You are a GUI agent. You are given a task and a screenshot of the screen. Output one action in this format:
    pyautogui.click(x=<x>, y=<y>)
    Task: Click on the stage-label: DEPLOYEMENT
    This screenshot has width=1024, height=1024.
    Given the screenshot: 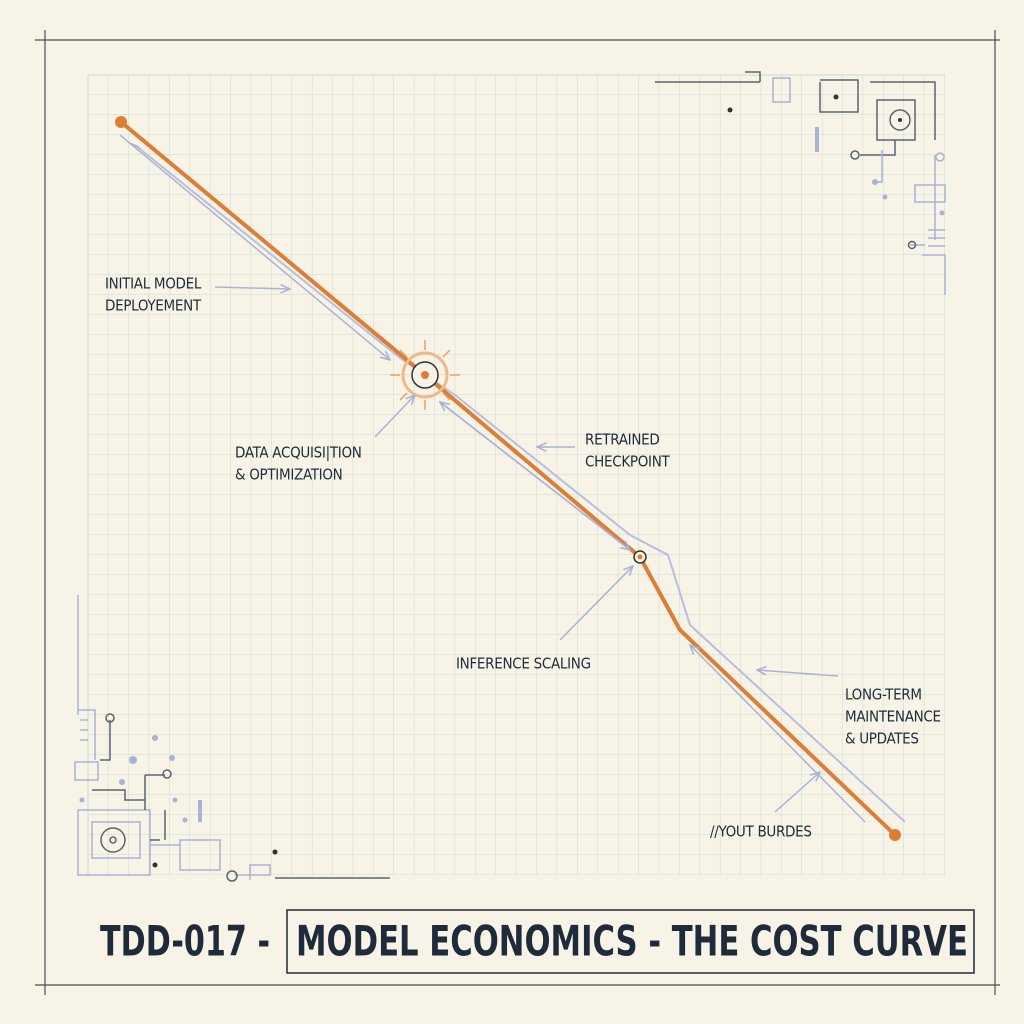 What is the action you would take?
    pyautogui.click(x=153, y=306)
    